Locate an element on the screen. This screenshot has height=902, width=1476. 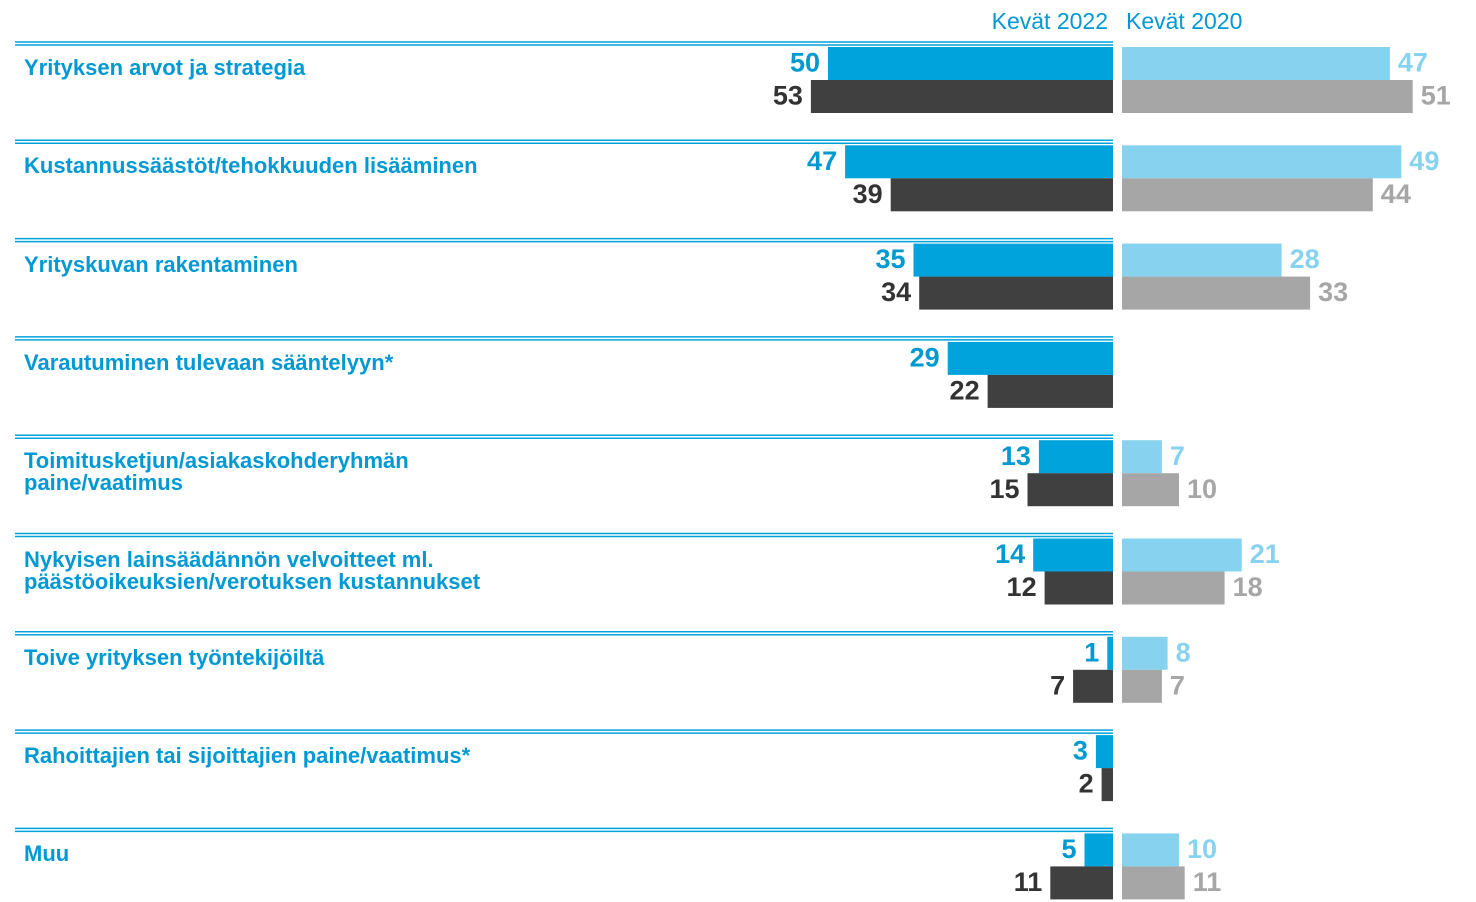
value-label: 1 is located at coordinates (1091, 652).